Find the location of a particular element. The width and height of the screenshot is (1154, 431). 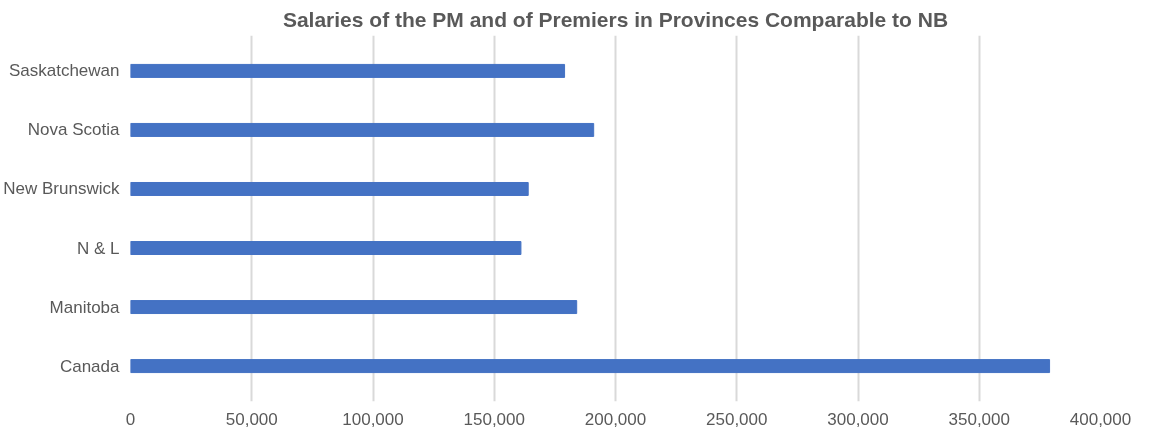

x-tick-label: 200,000 is located at coordinates (615, 419).